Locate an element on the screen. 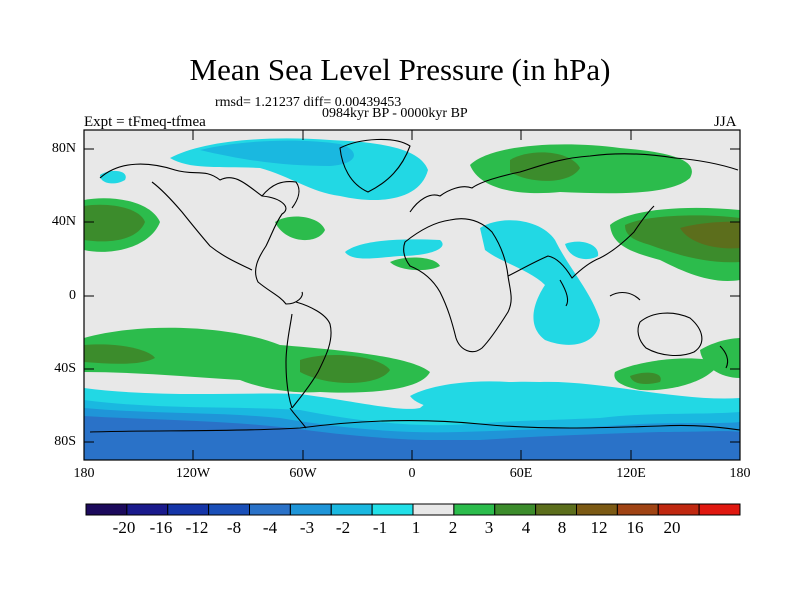 The width and height of the screenshot is (800, 600). period-line: 0984kyr BP - 0000kyr BP is located at coordinates (395, 113).